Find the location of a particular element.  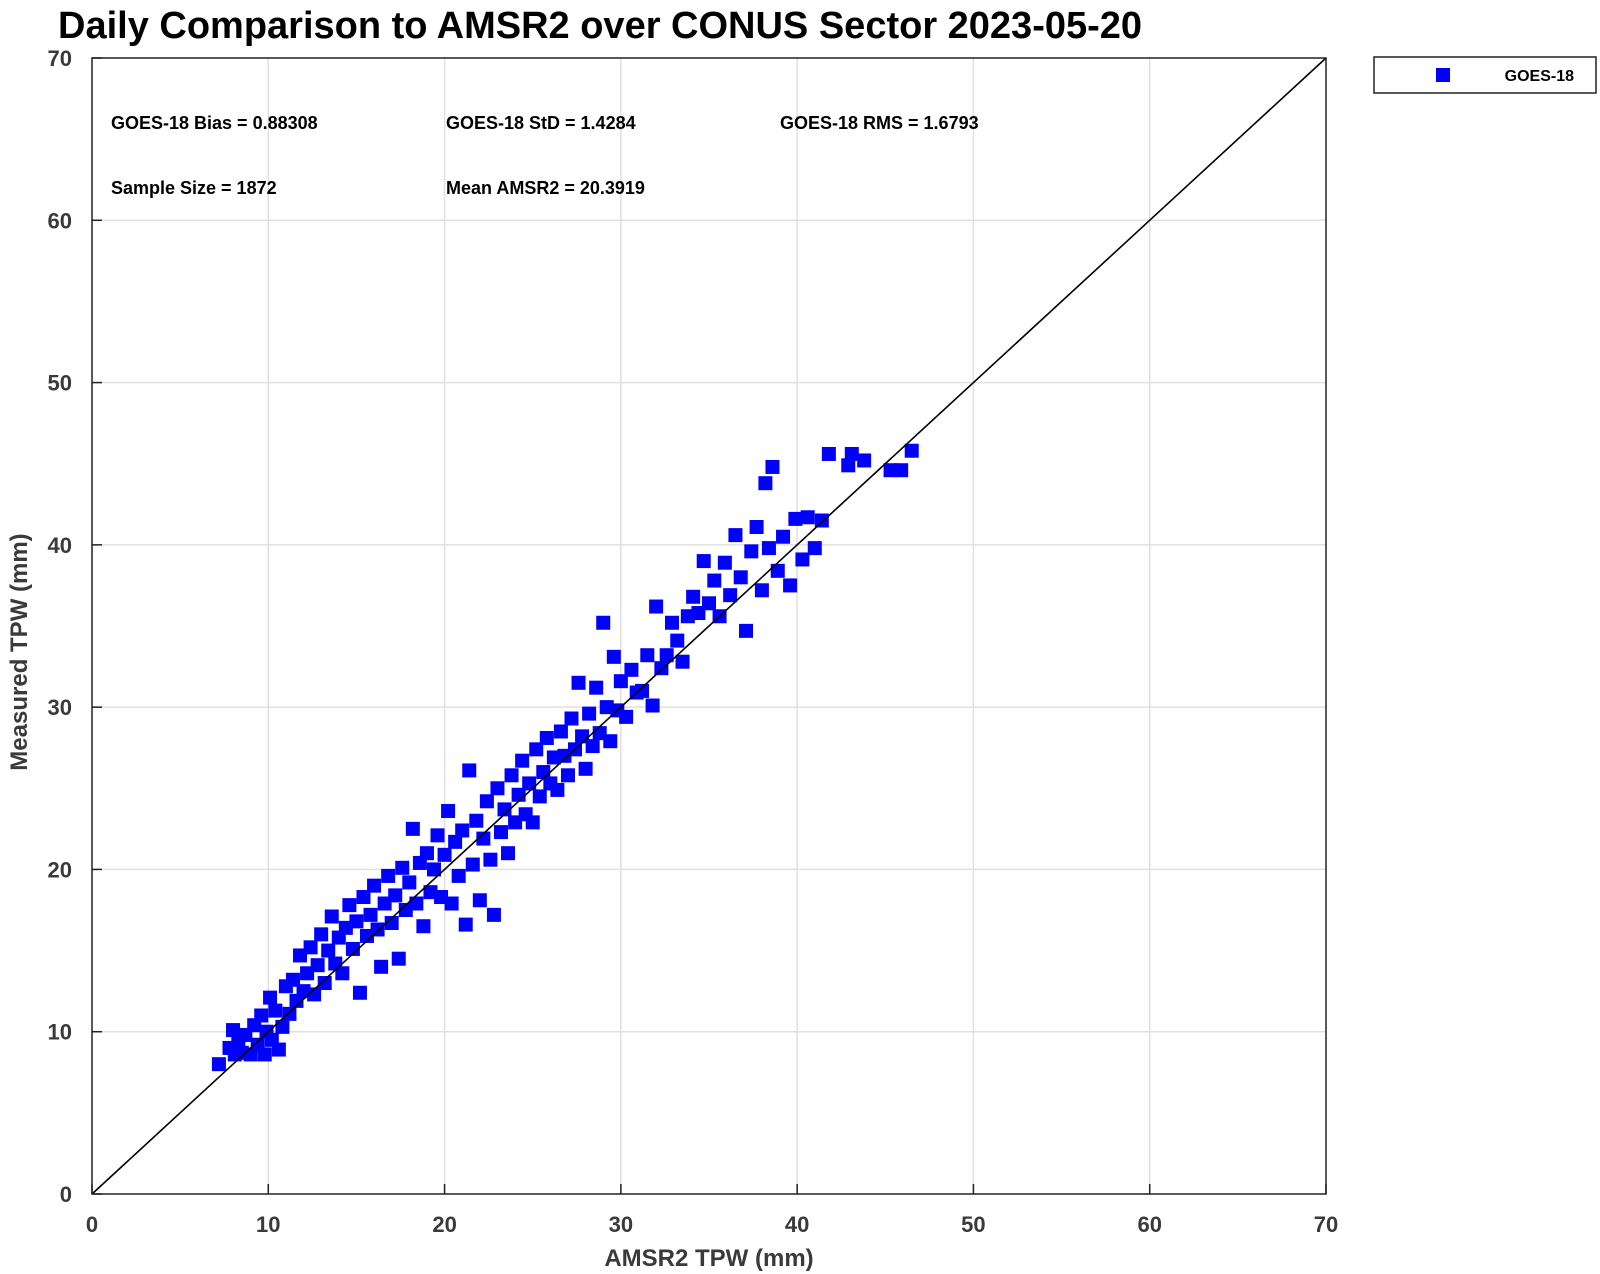

x-tick-label: 0 is located at coordinates (92, 1224).